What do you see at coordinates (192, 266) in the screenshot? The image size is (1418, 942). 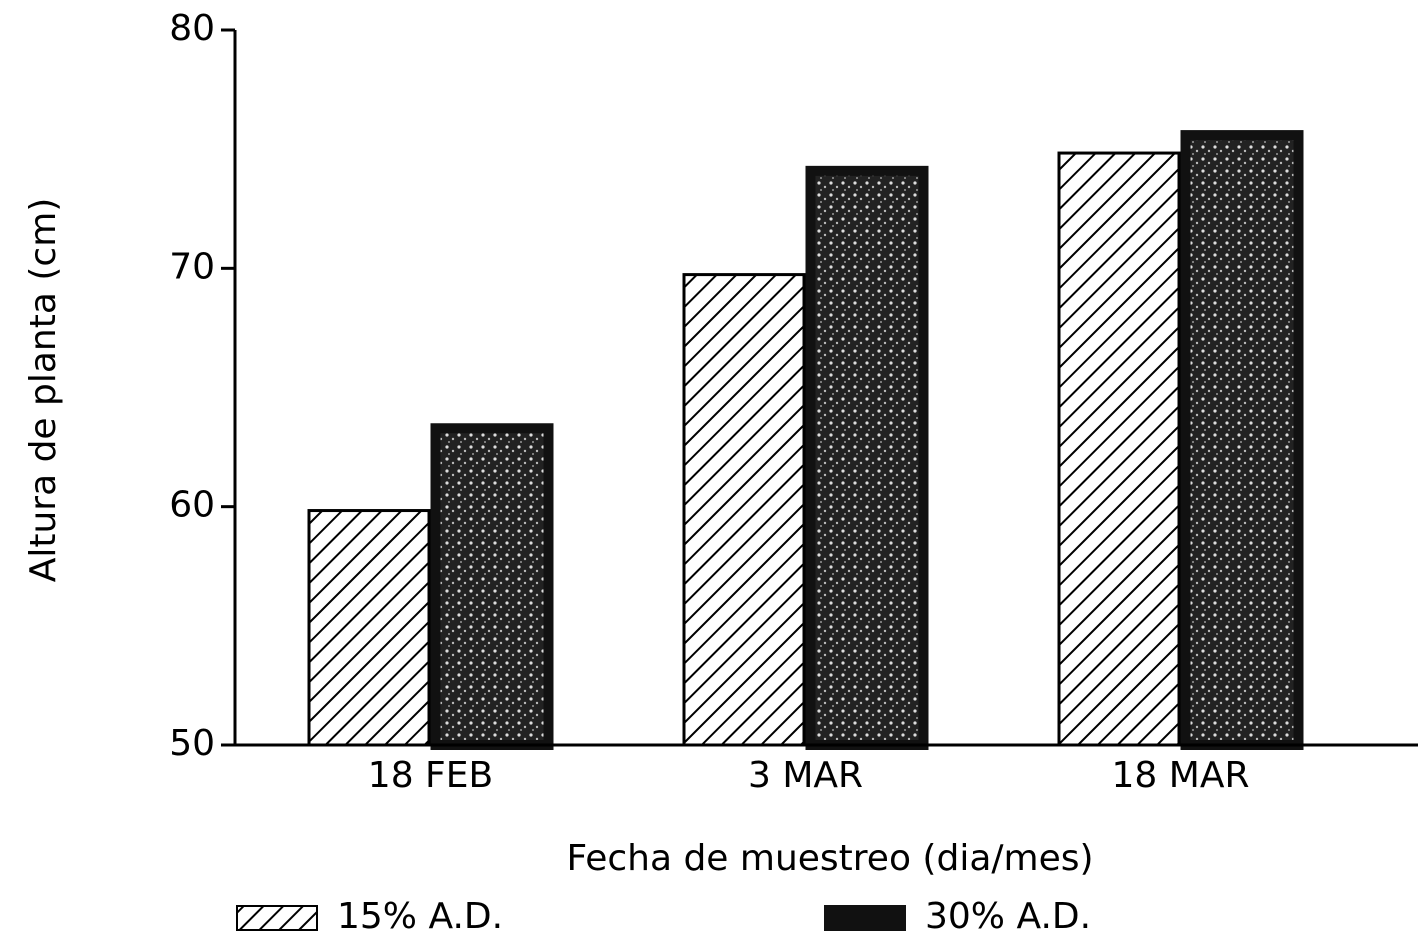 I see `y-tick-label: 70` at bounding box center [192, 266].